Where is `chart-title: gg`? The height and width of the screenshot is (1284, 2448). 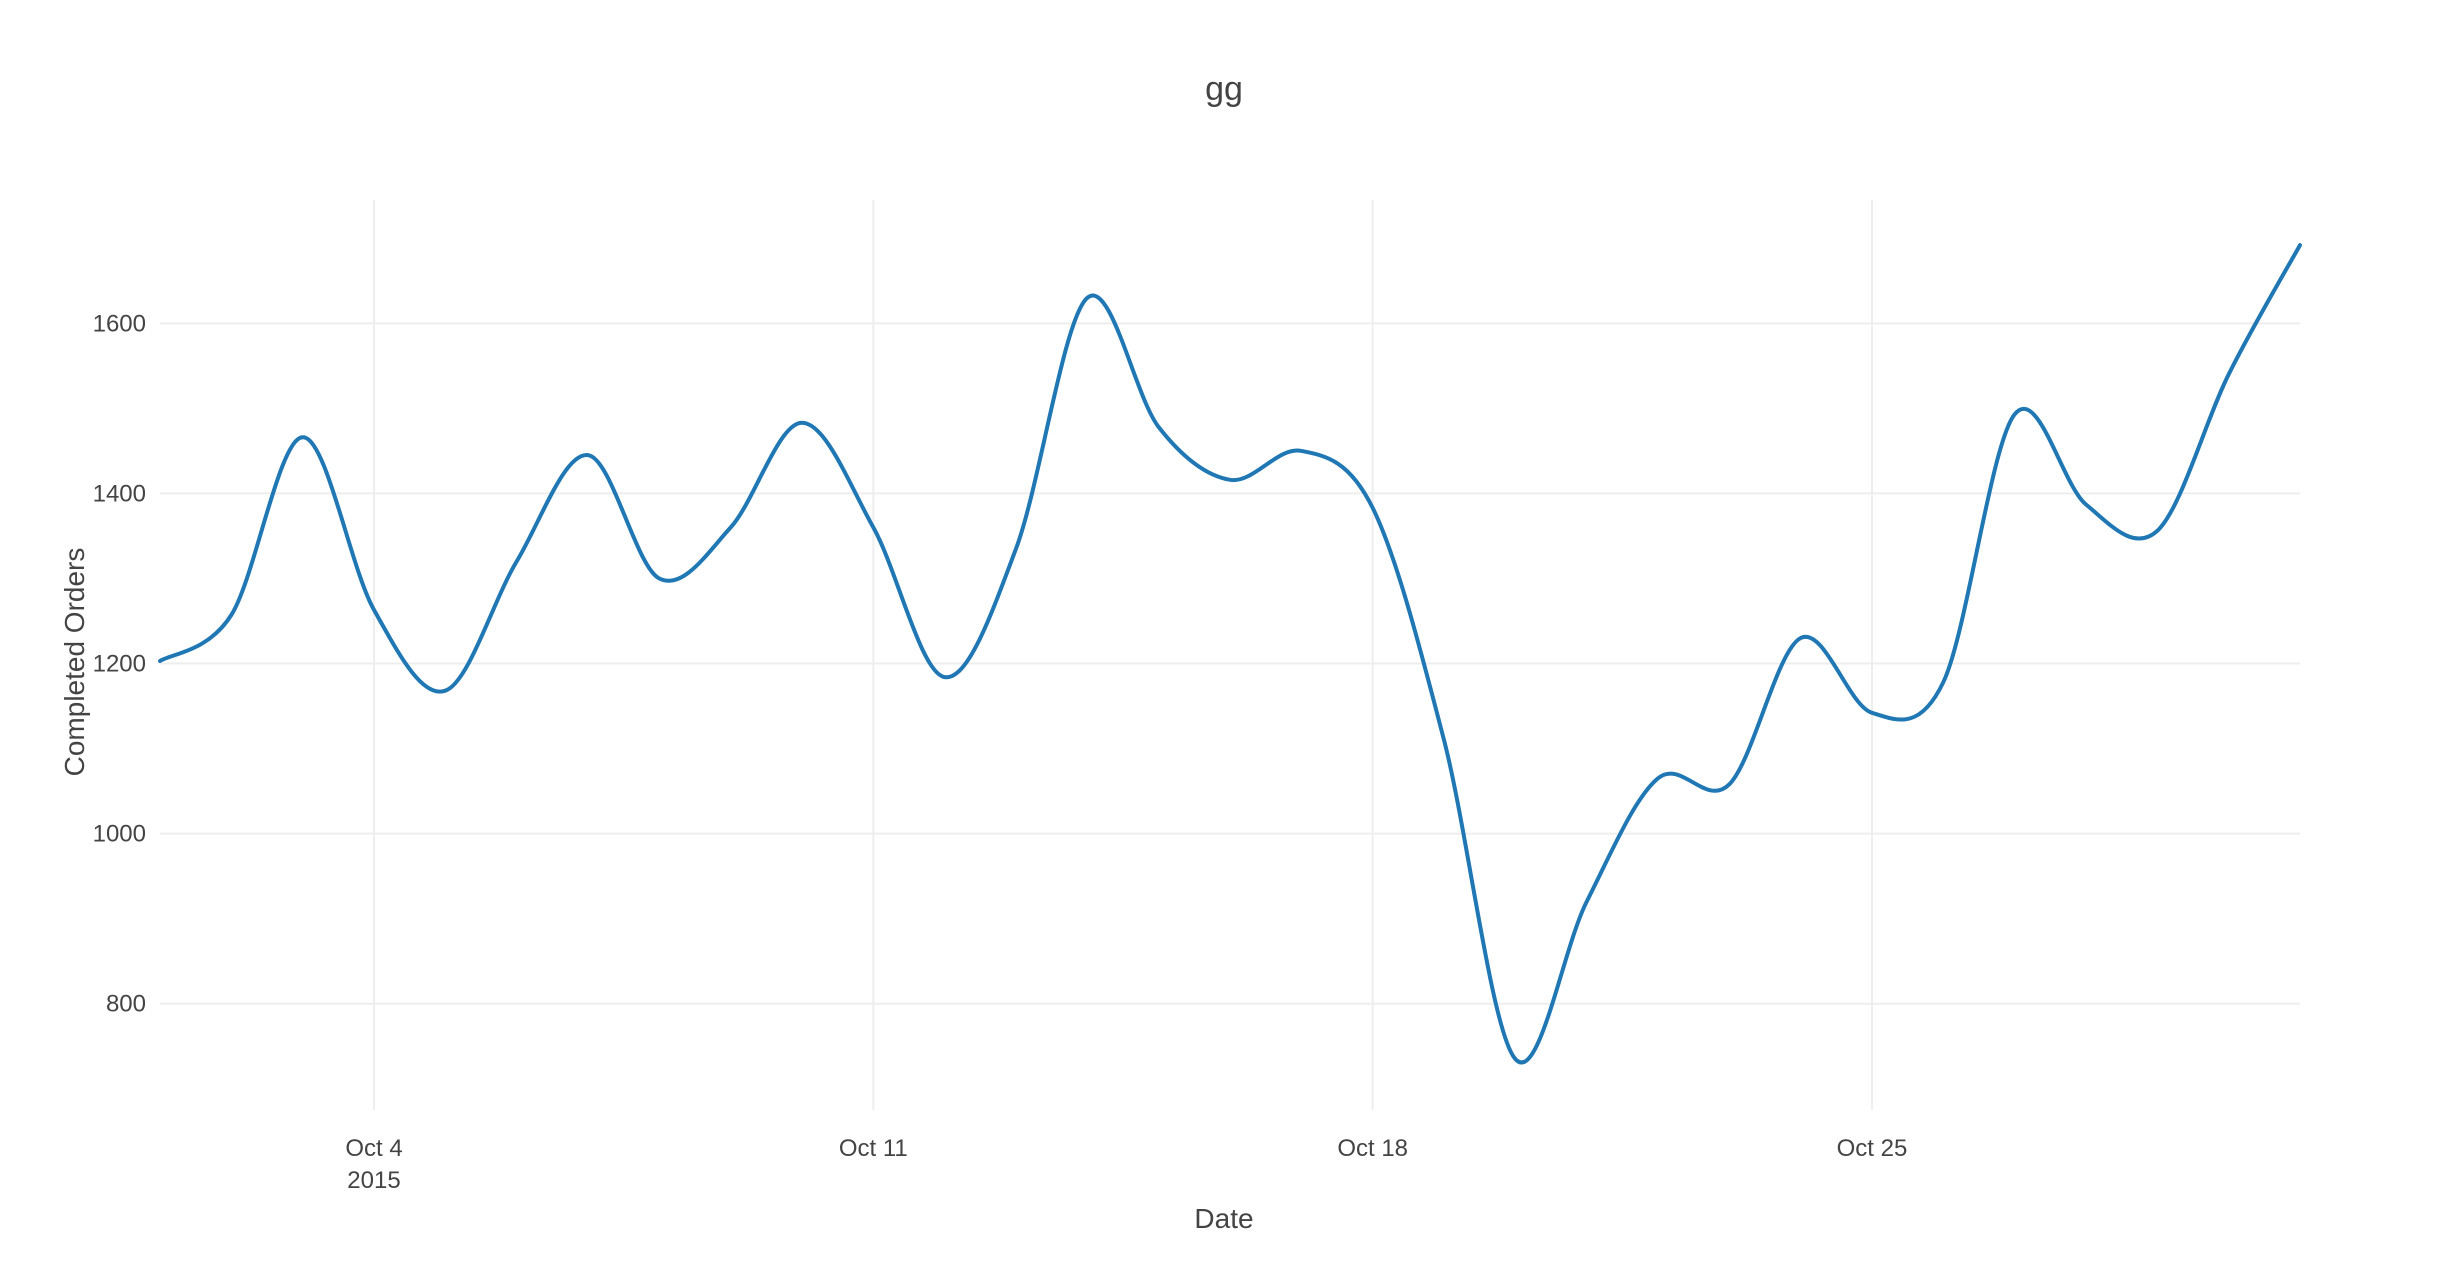
chart-title: gg is located at coordinates (1224, 89).